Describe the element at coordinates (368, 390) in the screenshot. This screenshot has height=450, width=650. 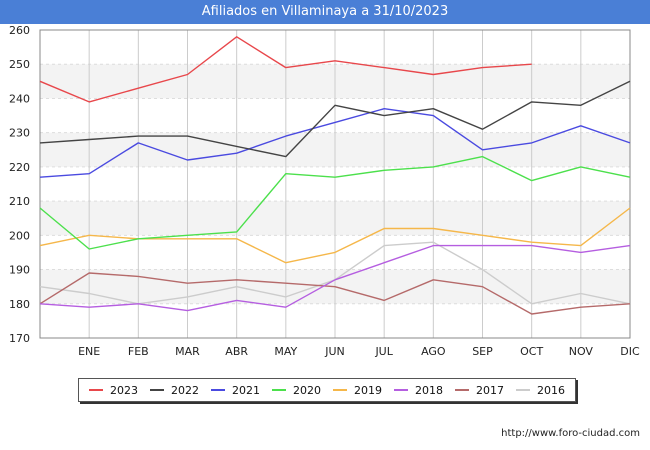
I see `legend-label: 2019` at that location.